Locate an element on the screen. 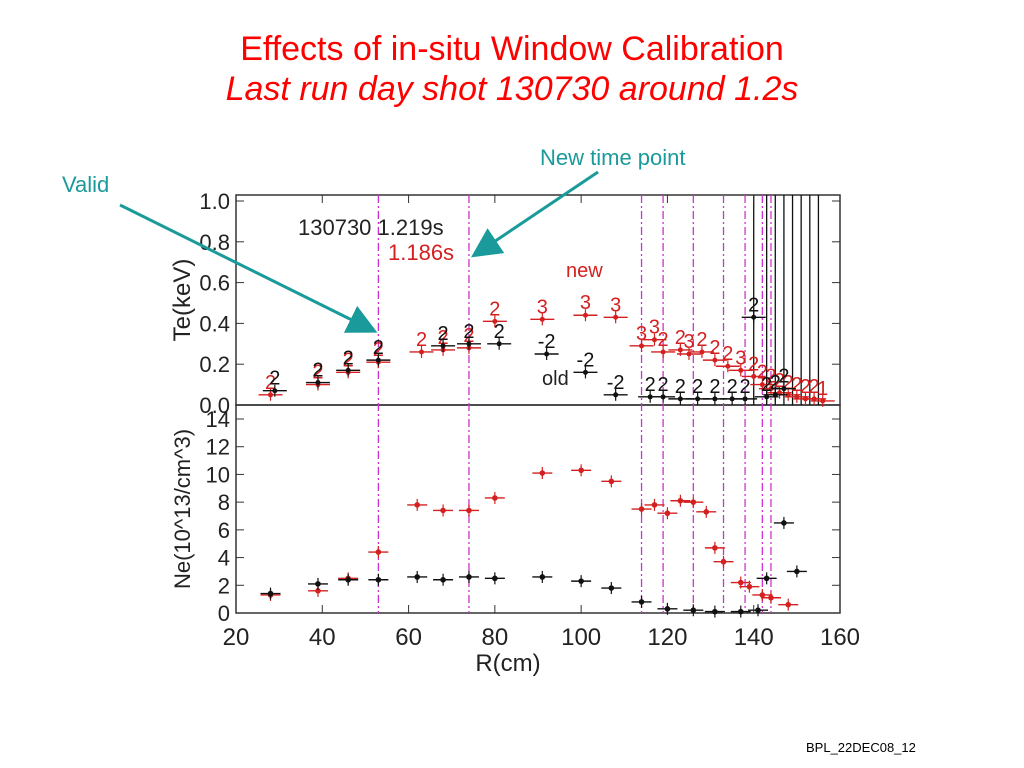  bot-ytick-label-5: 10 is located at coordinates (218, 474).